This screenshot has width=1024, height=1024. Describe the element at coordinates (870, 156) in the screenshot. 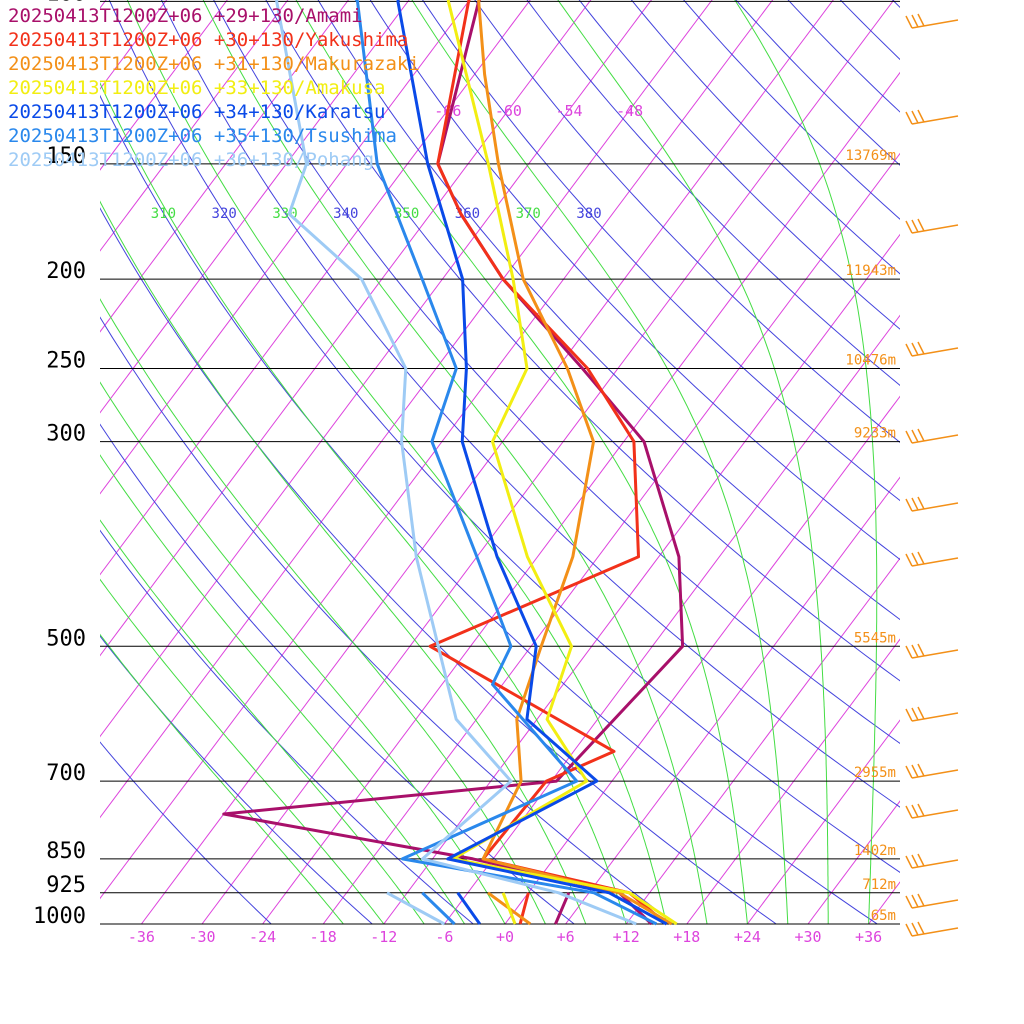

I see `height-label: 13769m` at that location.